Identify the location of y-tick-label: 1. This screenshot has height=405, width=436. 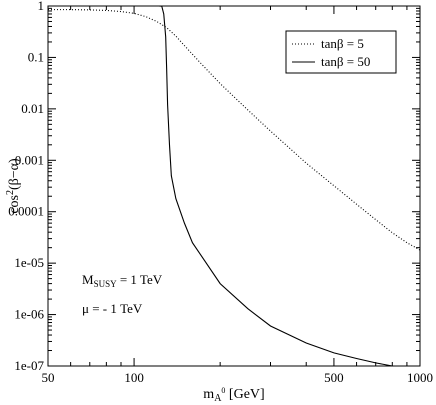
(41, 6).